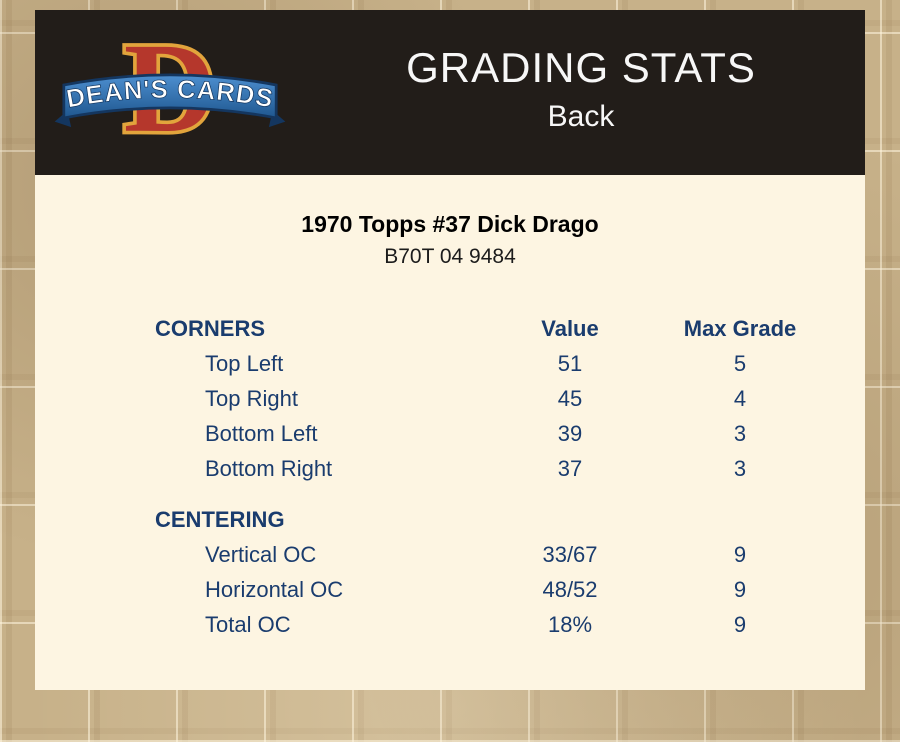 This screenshot has height=742, width=900. I want to click on ribbon-banner, so click(170, 96).